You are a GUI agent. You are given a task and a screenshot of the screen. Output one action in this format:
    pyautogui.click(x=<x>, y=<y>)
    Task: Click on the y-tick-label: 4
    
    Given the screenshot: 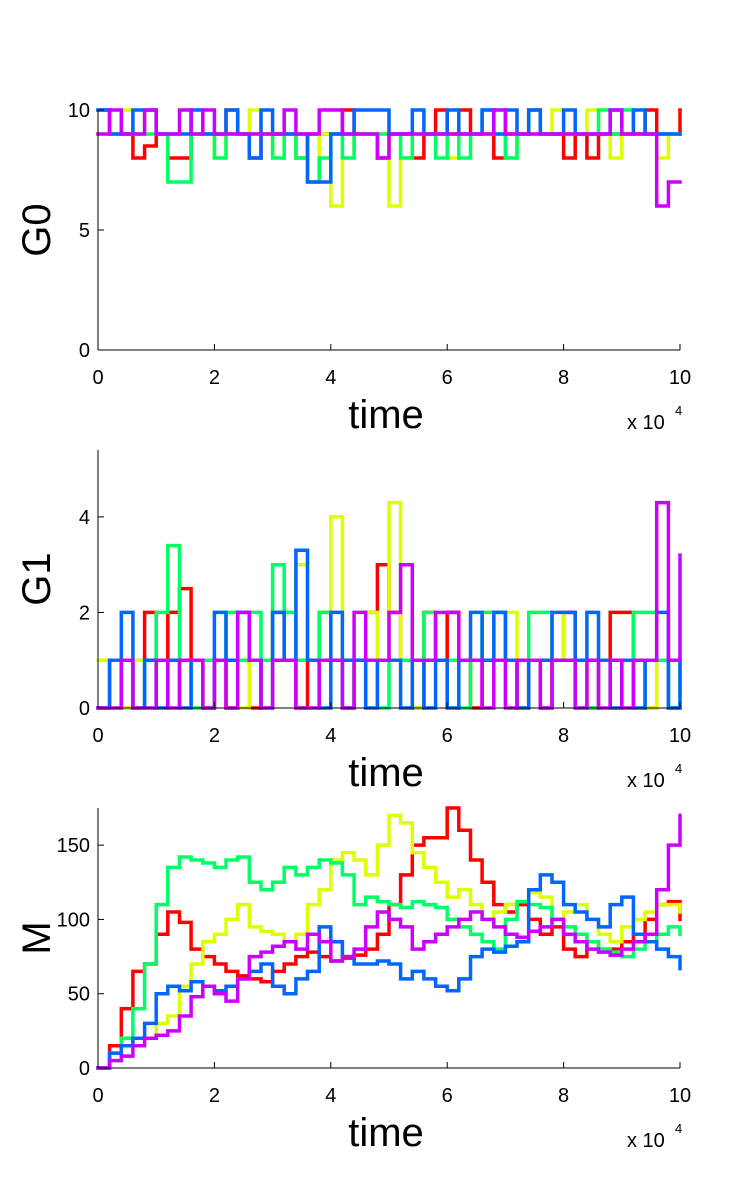 What is the action you would take?
    pyautogui.click(x=84, y=518)
    